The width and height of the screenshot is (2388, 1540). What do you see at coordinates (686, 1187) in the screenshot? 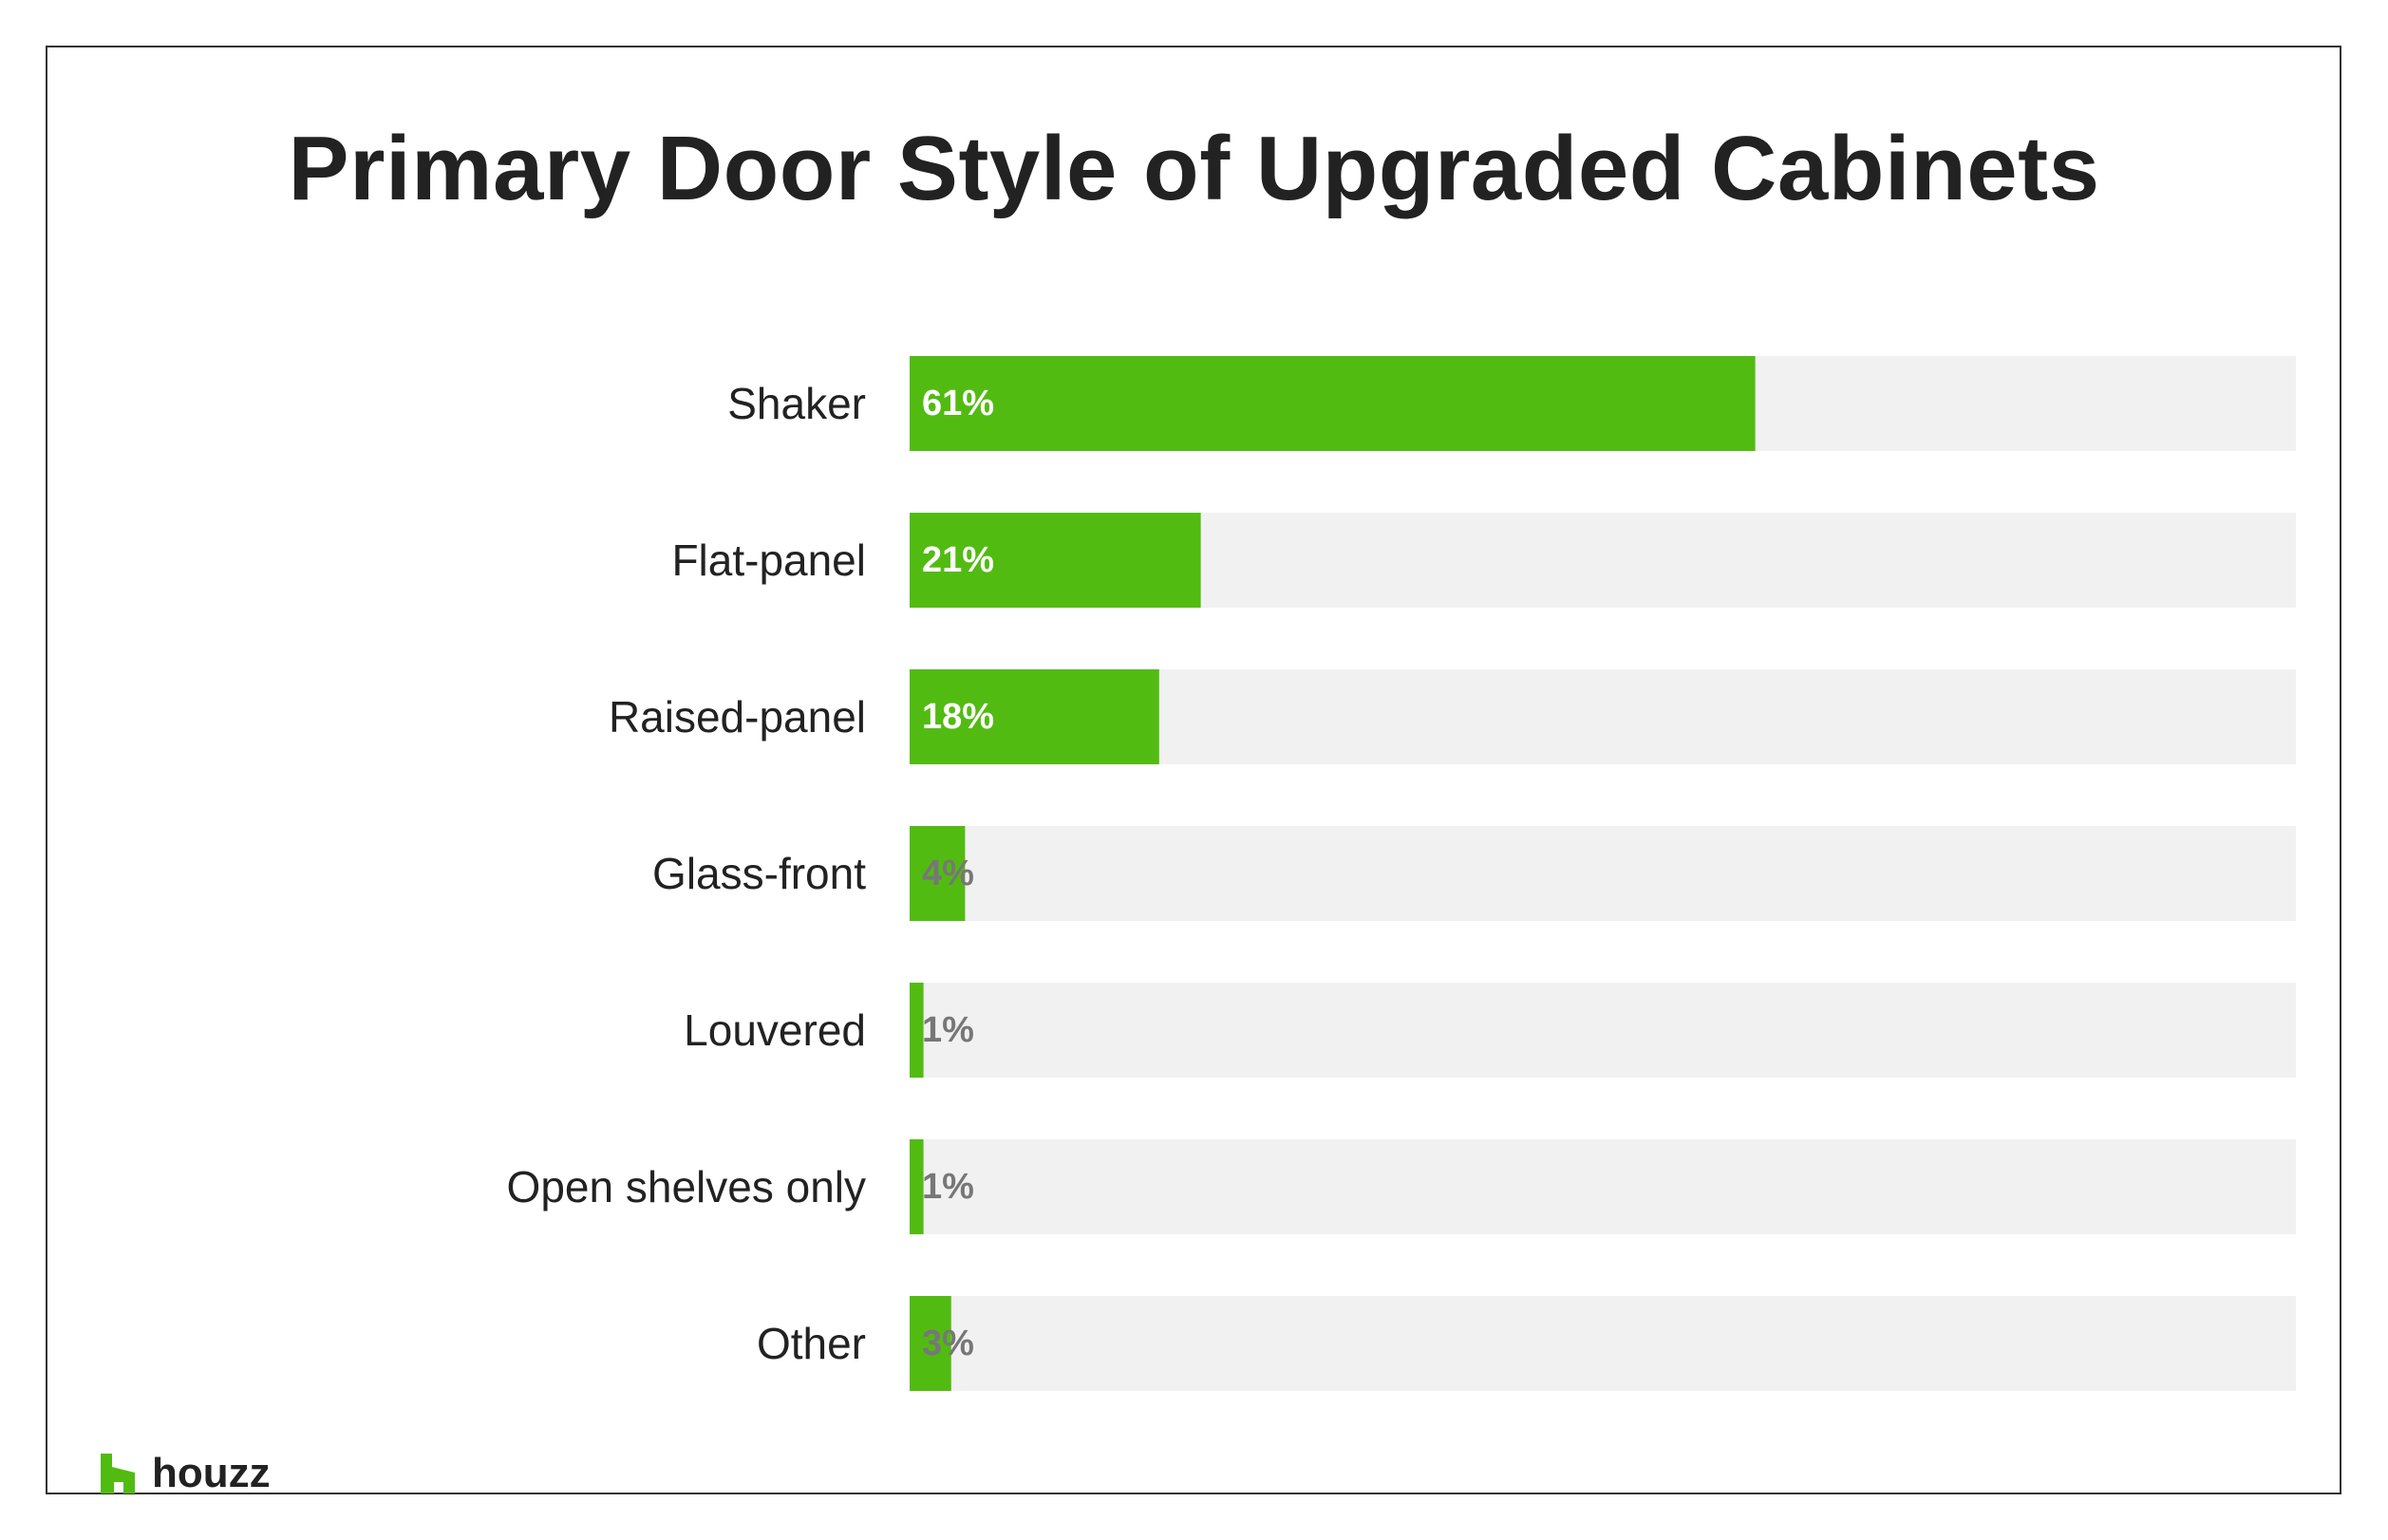
I see `category-label: Open shelves only` at bounding box center [686, 1187].